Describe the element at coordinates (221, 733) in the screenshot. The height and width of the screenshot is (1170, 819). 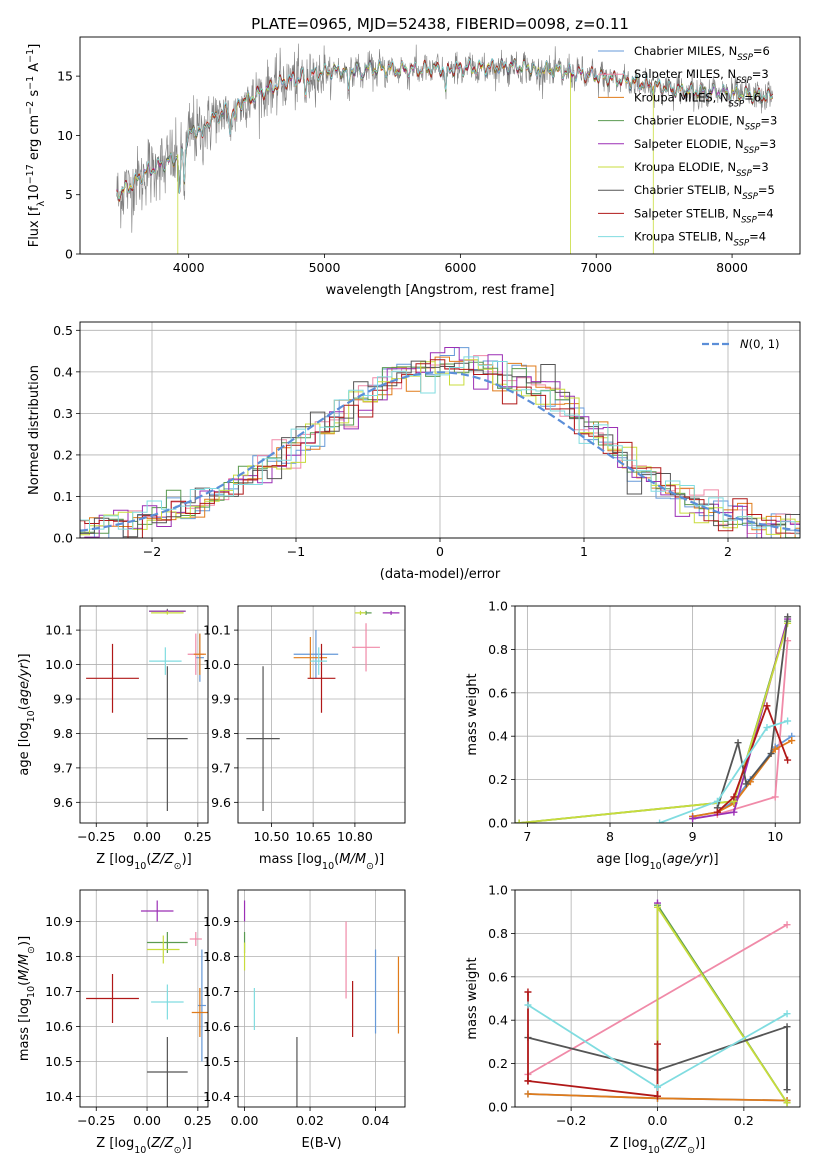
I see `y-tick-label: 9.8` at that location.